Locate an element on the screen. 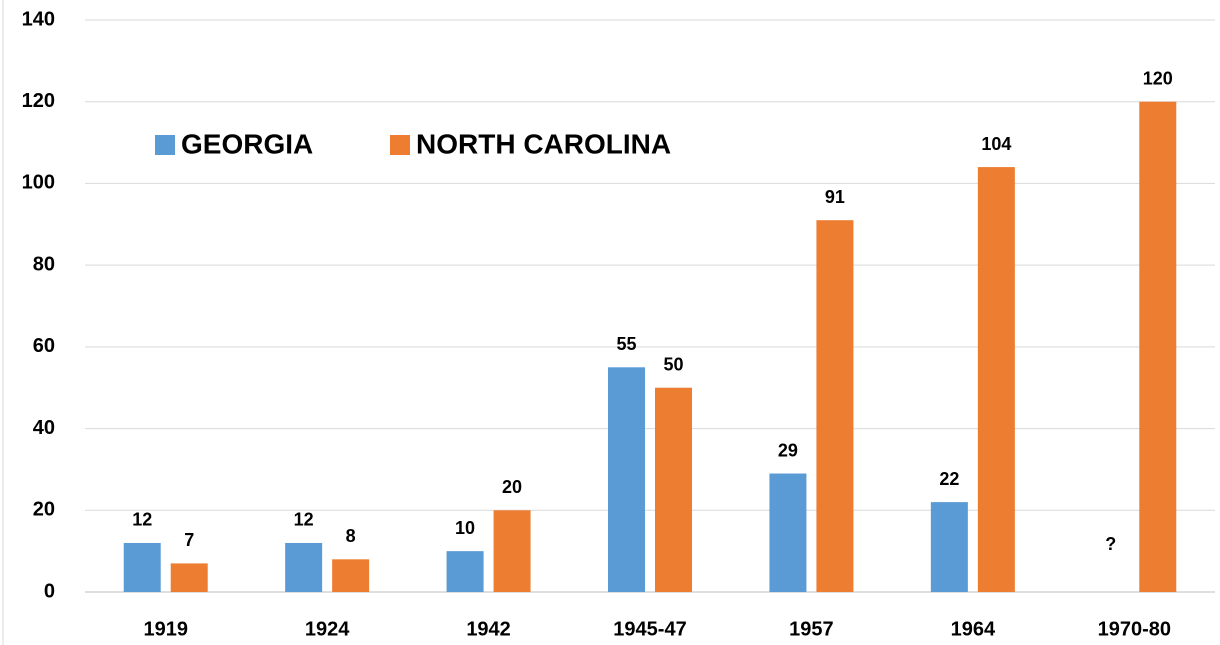  data-label: 29 is located at coordinates (788, 450).